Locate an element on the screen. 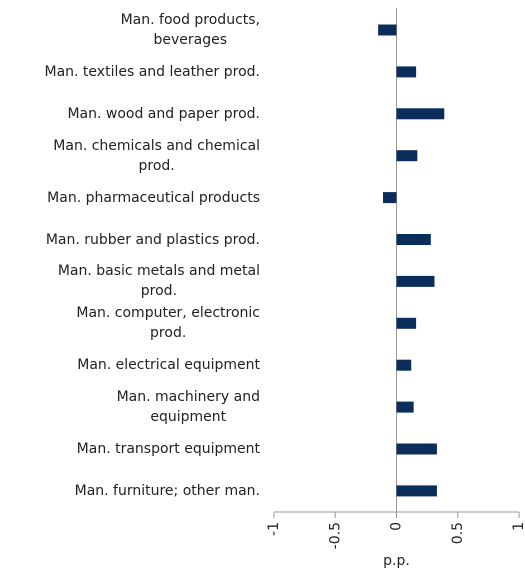 This screenshot has width=525, height=571. category-label-box: Man. basic metals and metal prod. is located at coordinates (130, 281).